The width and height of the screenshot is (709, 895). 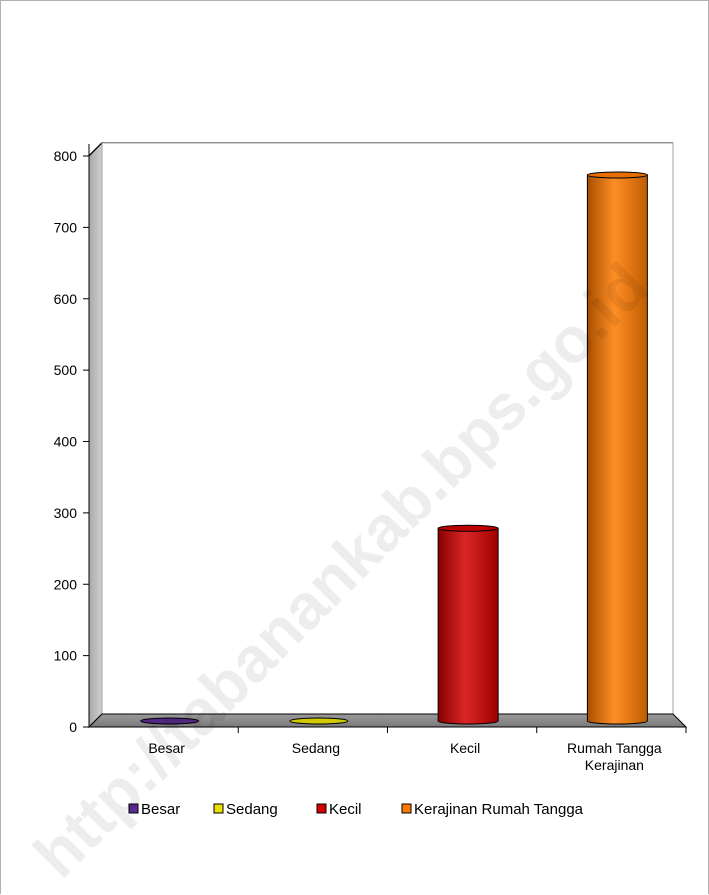 I want to click on legend: Besar Sedang Kecil Kerajinan Rumah Tangga, so click(x=356, y=809).